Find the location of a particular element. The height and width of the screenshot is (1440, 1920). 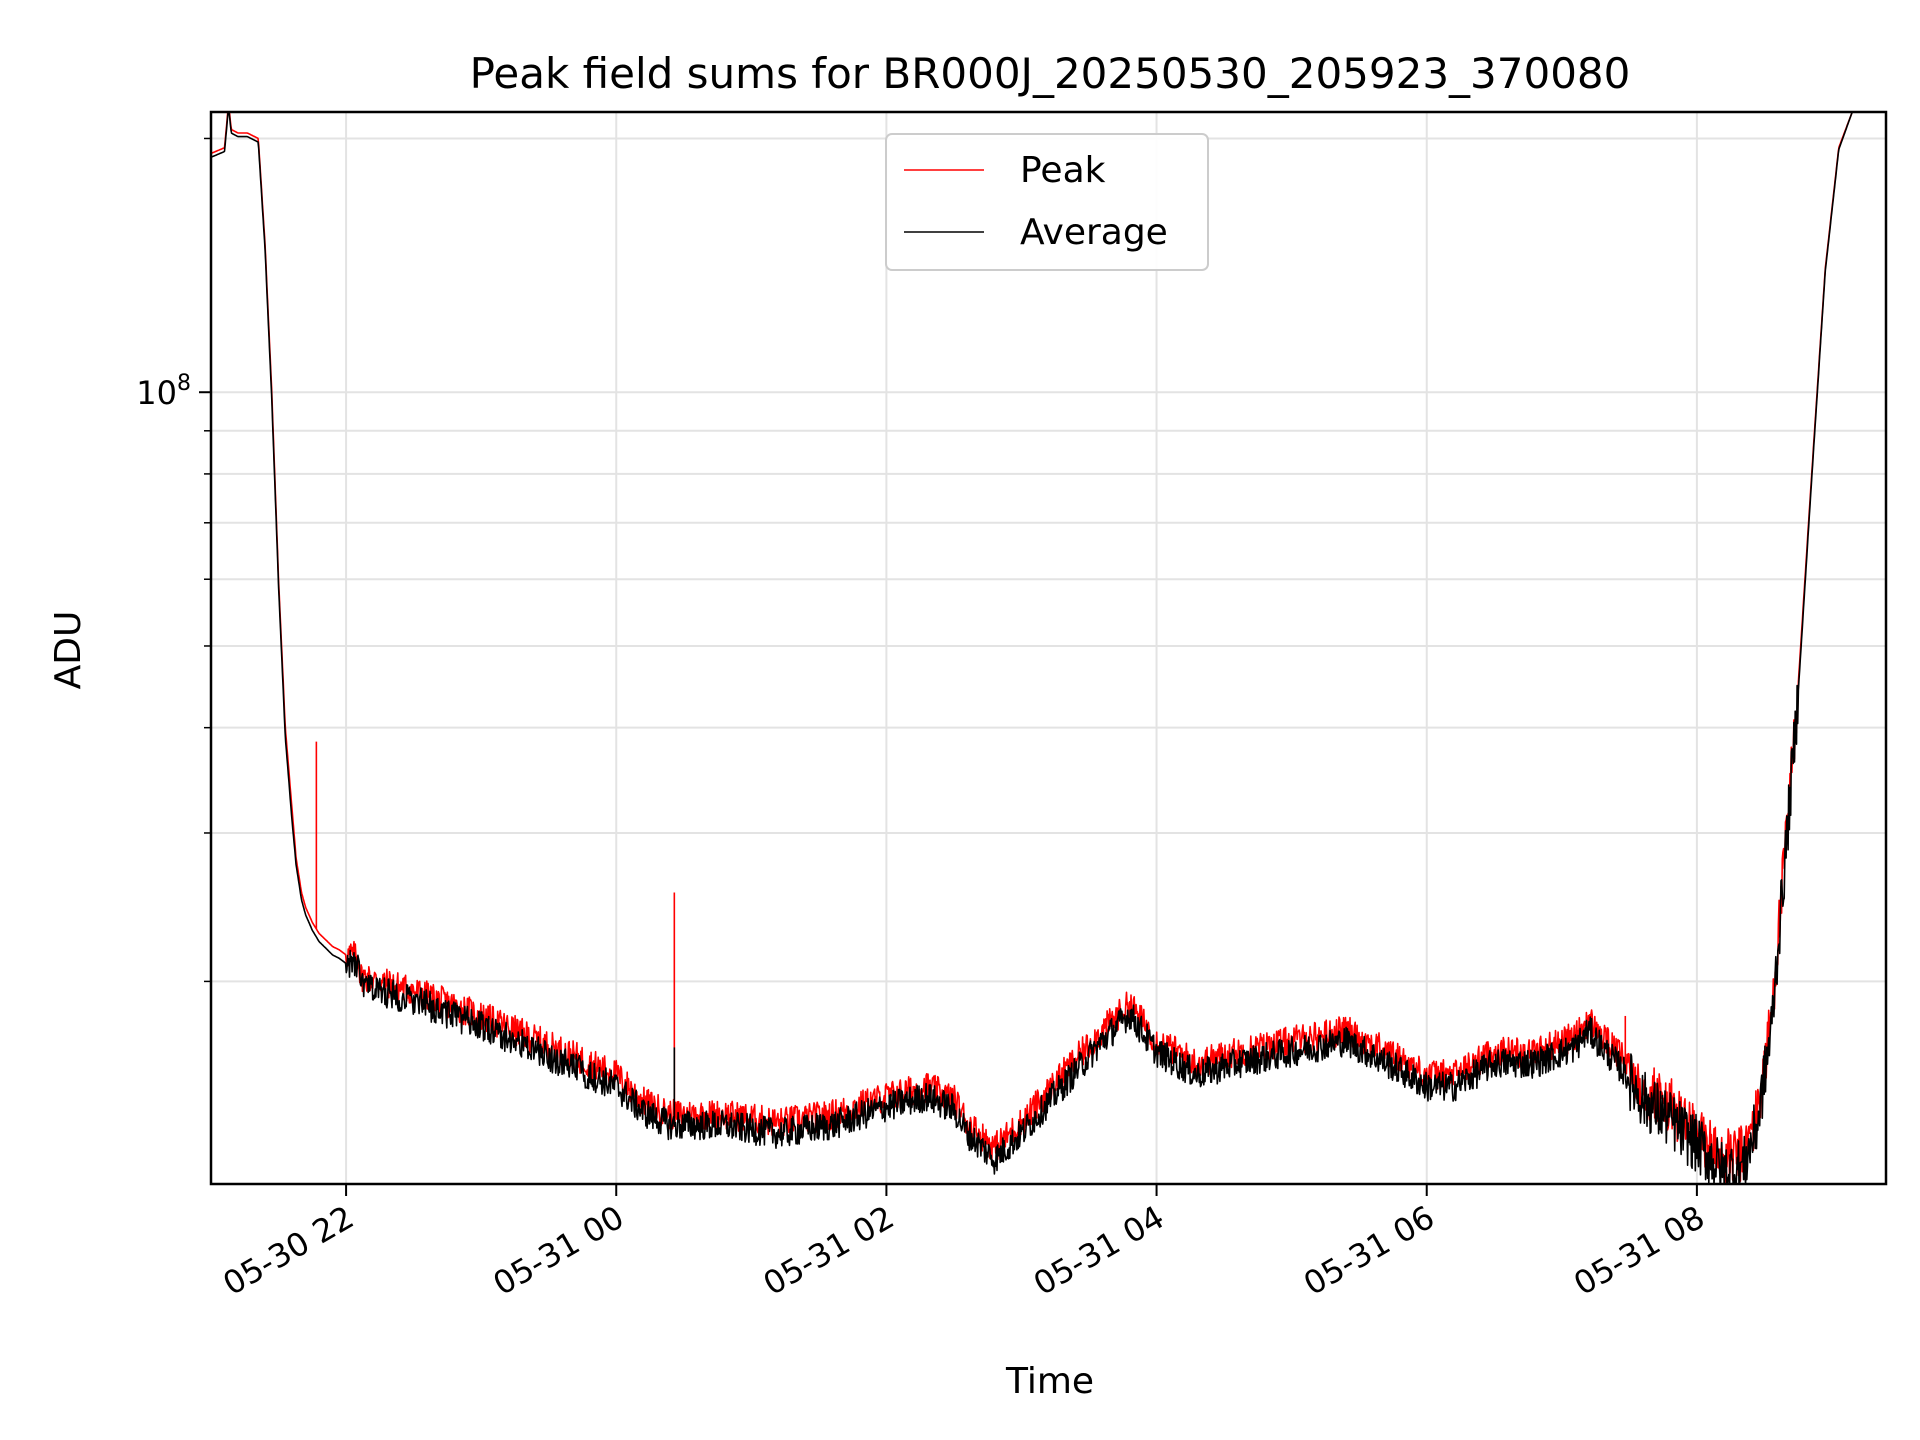

legend-label-average: Average is located at coordinates (1094, 232).